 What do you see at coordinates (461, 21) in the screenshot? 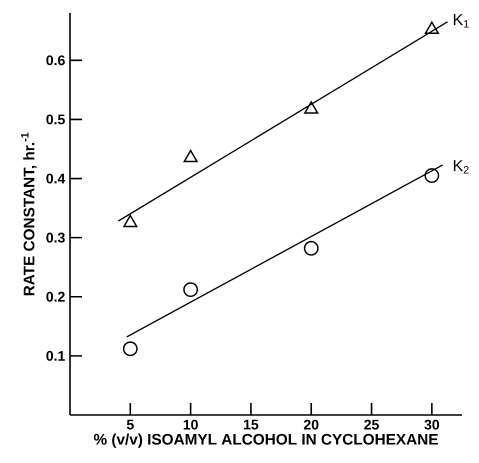
I see `series-label: K$_{1}$` at bounding box center [461, 21].